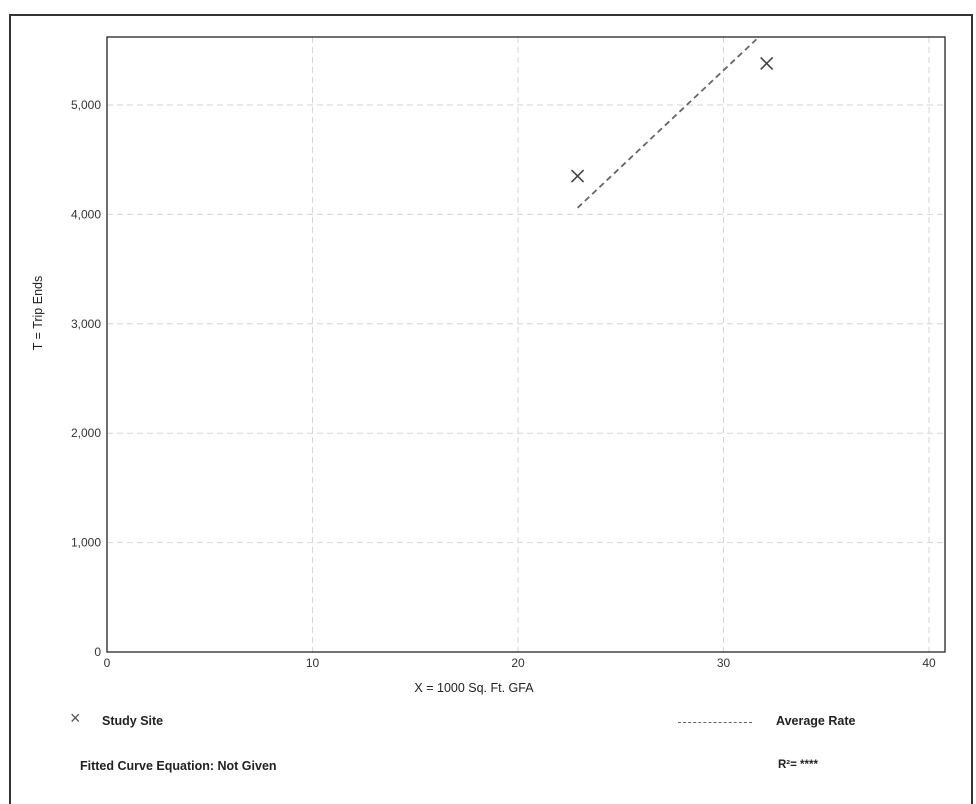 The width and height of the screenshot is (976, 804). I want to click on legend-average-rate-label: Average Rate, so click(816, 721).